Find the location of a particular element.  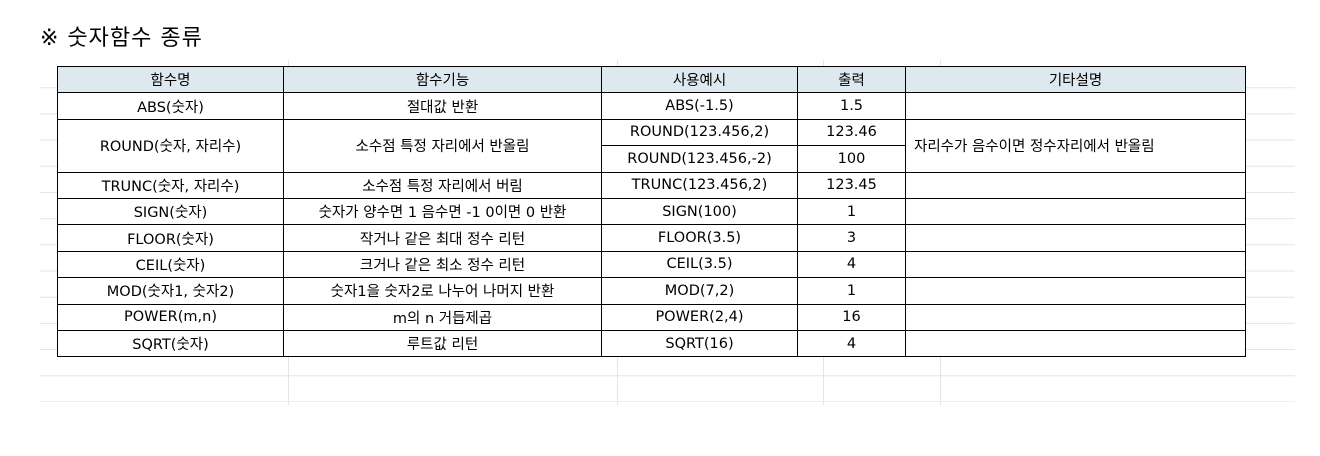

cell-function-desc: 절대값 반환 is located at coordinates (442, 106).